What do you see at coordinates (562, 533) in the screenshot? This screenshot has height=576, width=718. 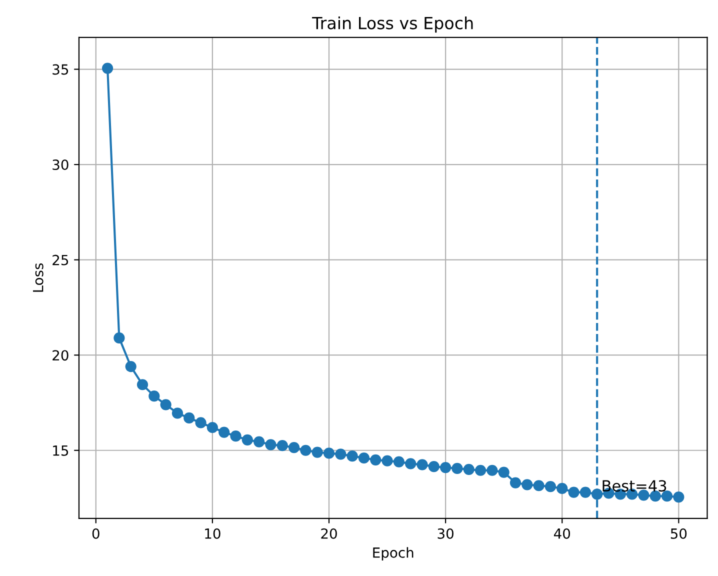 I see `x-tick-label: 40` at bounding box center [562, 533].